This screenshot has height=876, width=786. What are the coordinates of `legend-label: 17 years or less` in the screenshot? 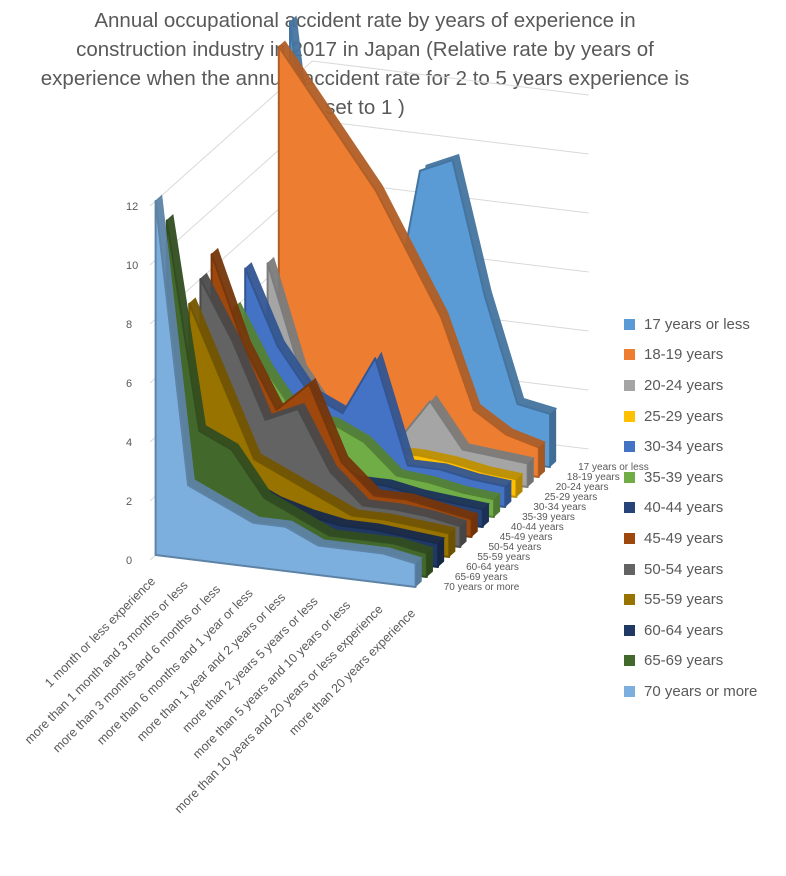 It's located at (697, 324).